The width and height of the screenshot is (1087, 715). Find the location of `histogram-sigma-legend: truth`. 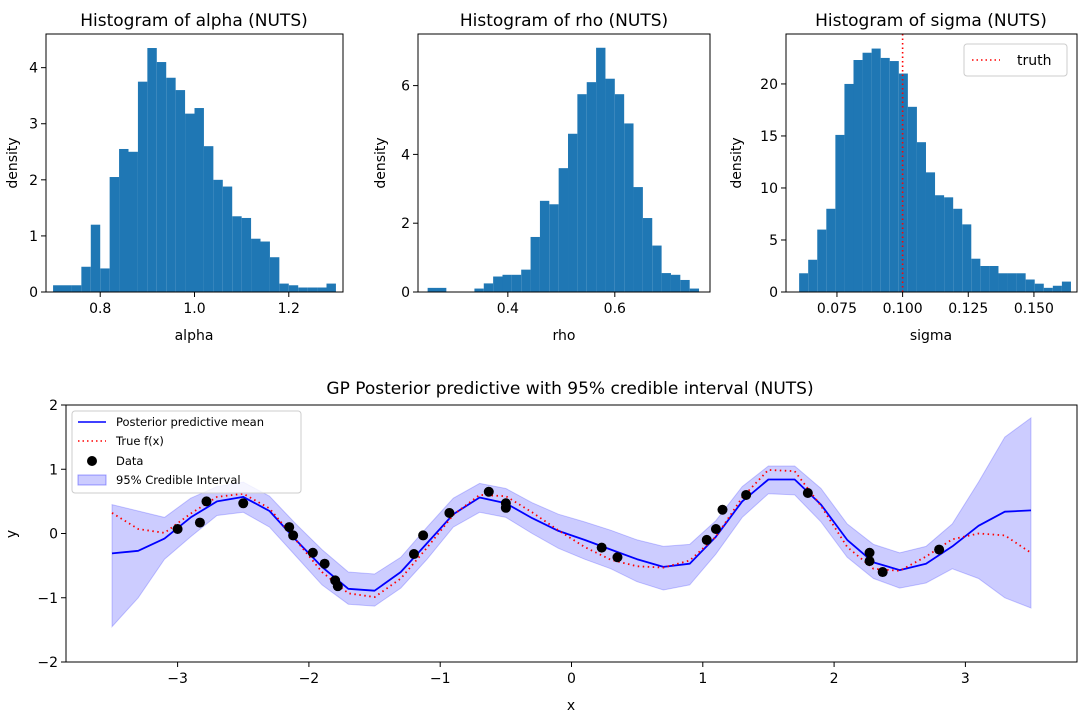

histogram-sigma-legend: truth is located at coordinates (1015, 60).